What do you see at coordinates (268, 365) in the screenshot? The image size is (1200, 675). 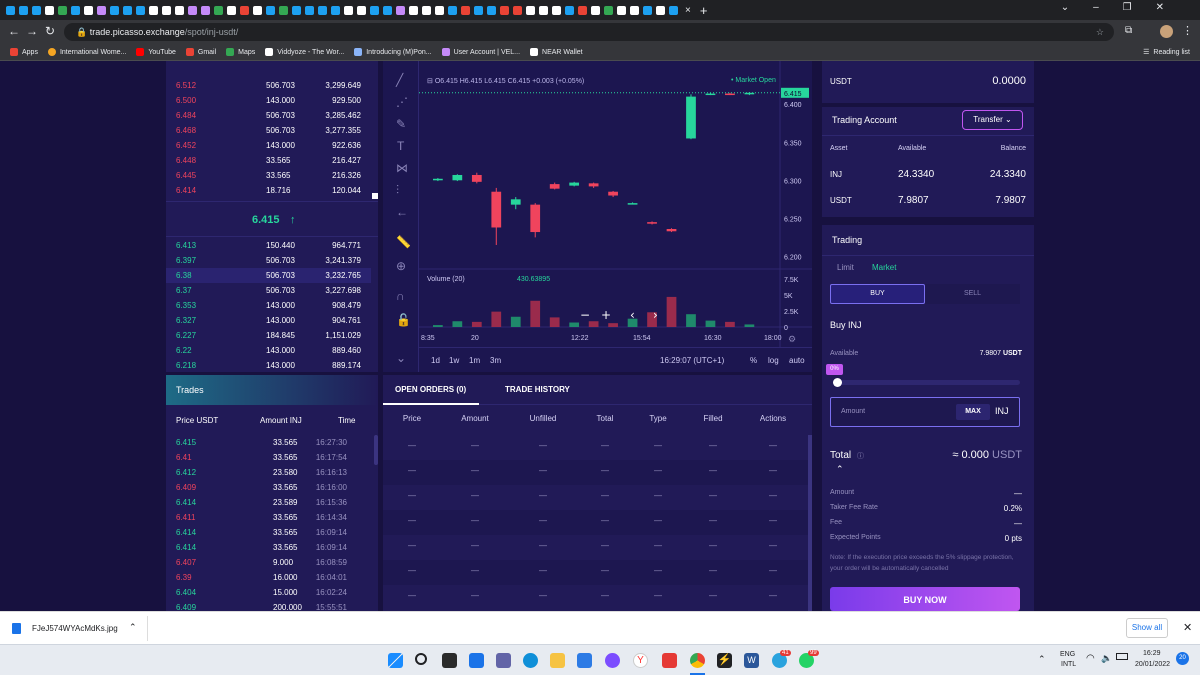 I see `bid-row: 6.218 143.000 889.174` at bounding box center [268, 365].